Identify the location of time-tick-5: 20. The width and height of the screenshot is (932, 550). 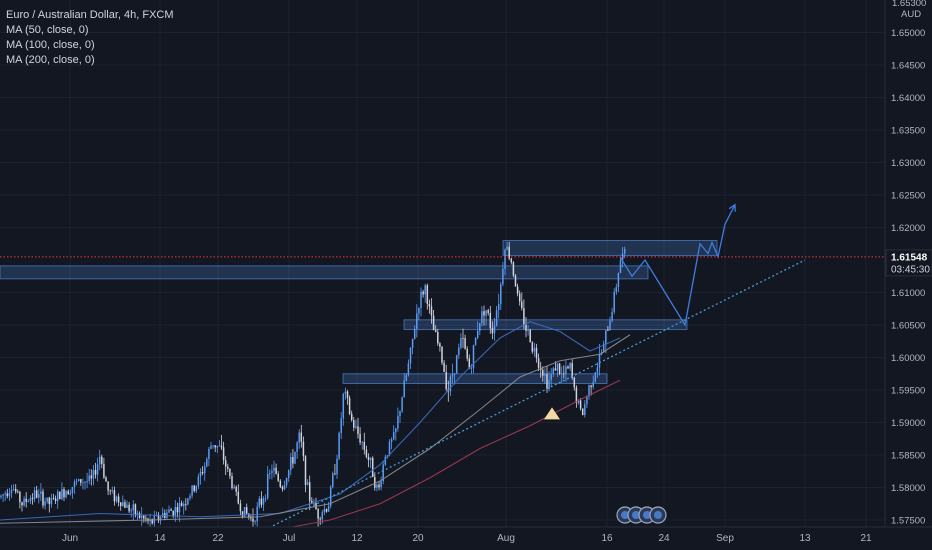
(418, 538).